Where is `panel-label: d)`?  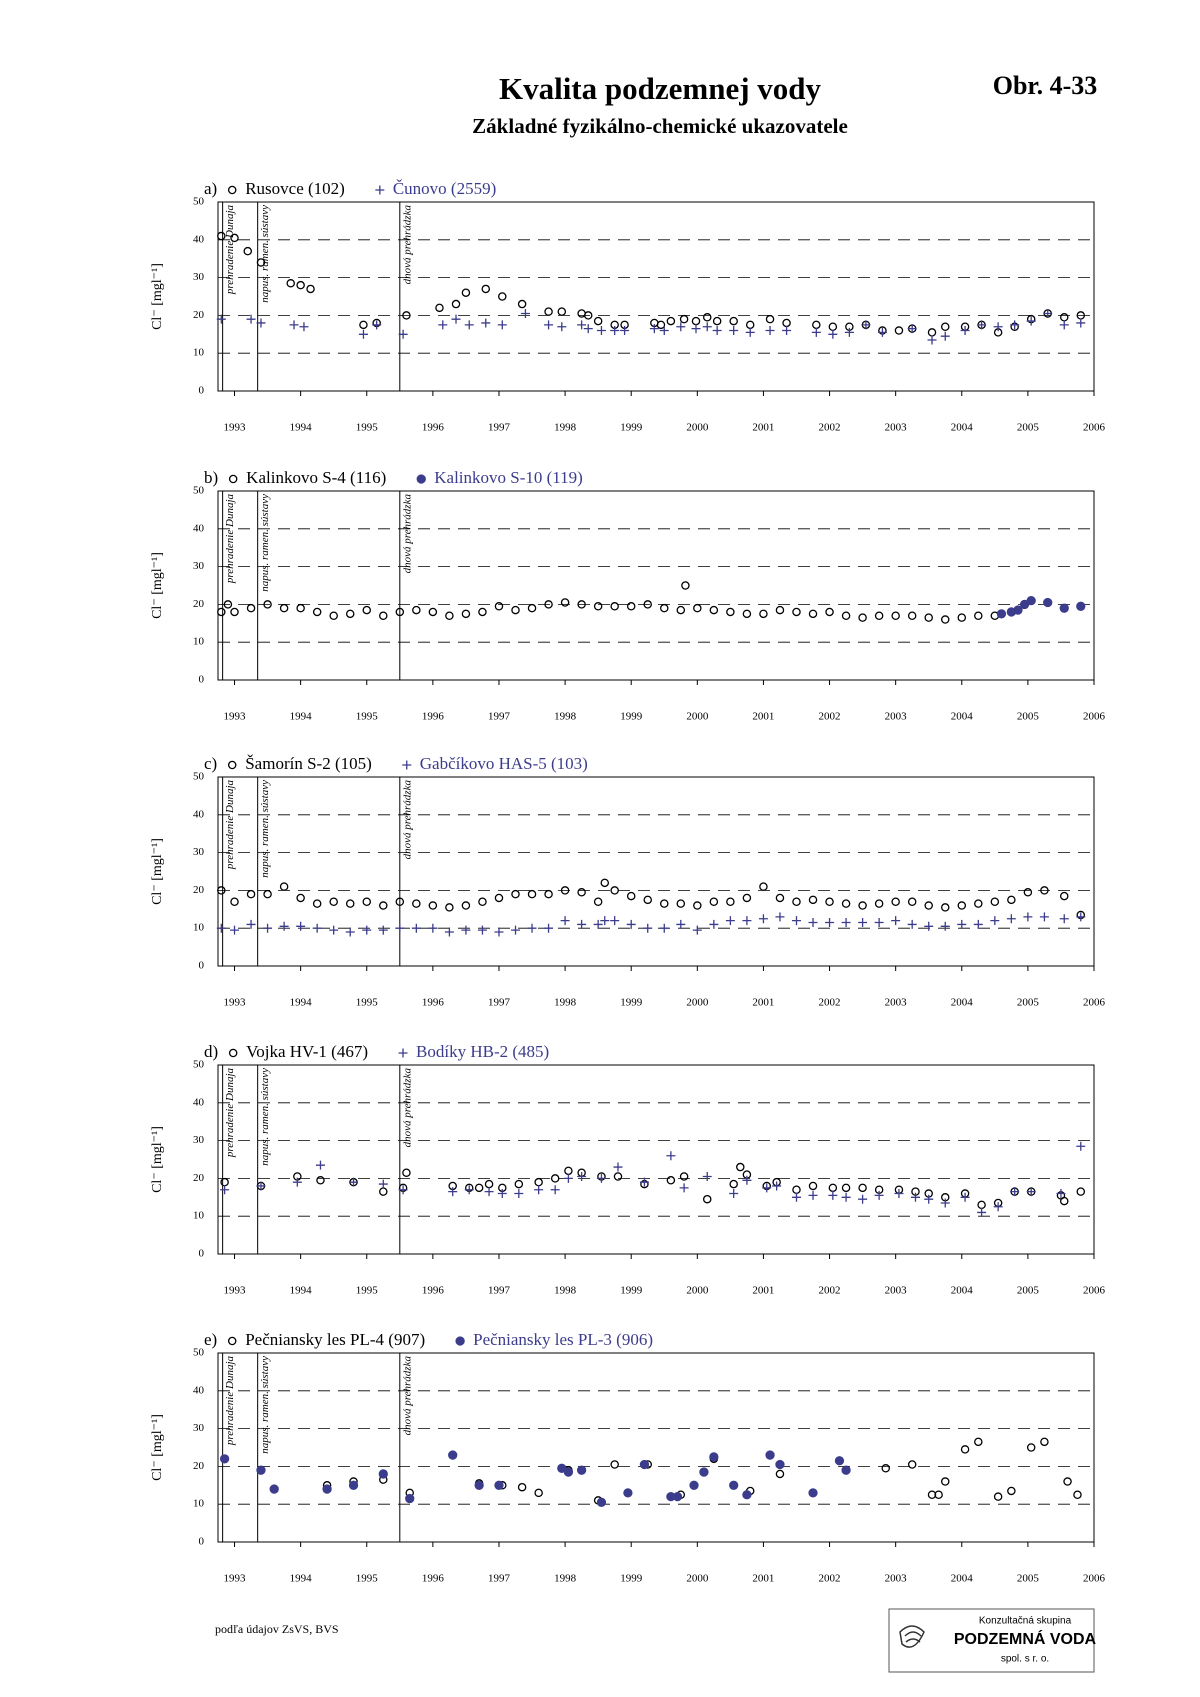
panel-label: d) is located at coordinates (211, 1051).